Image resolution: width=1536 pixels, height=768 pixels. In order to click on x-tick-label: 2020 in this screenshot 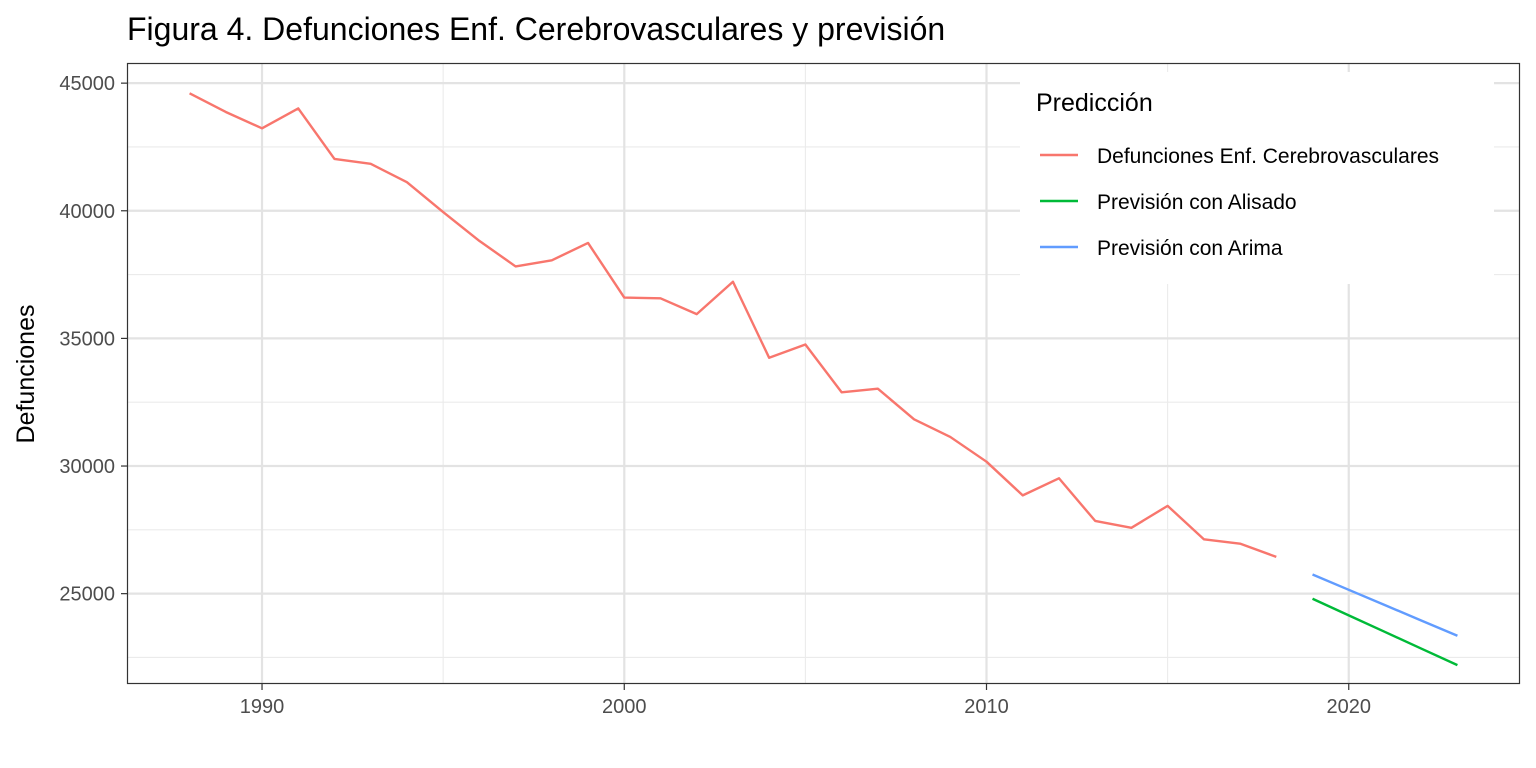, I will do `click(1348, 707)`.